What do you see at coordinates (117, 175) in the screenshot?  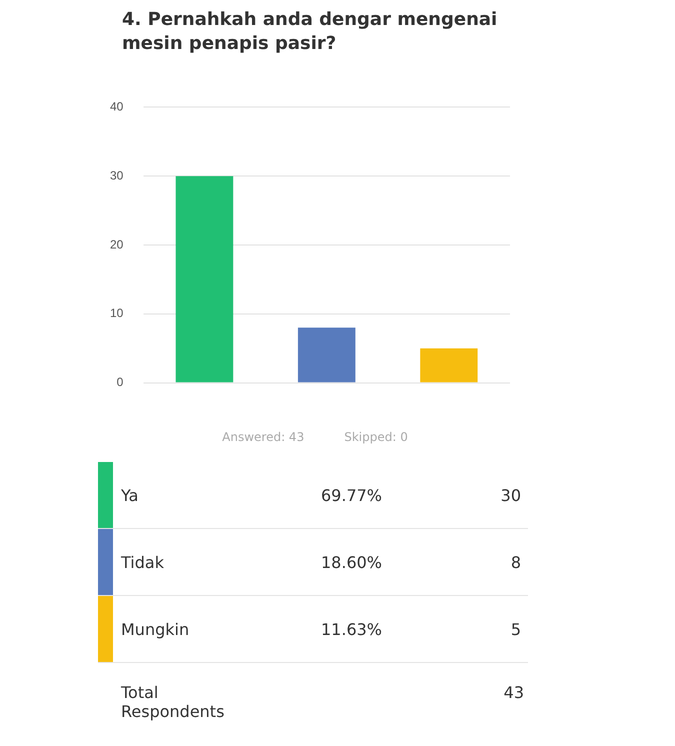 I see `y-tick-label: 30` at bounding box center [117, 175].